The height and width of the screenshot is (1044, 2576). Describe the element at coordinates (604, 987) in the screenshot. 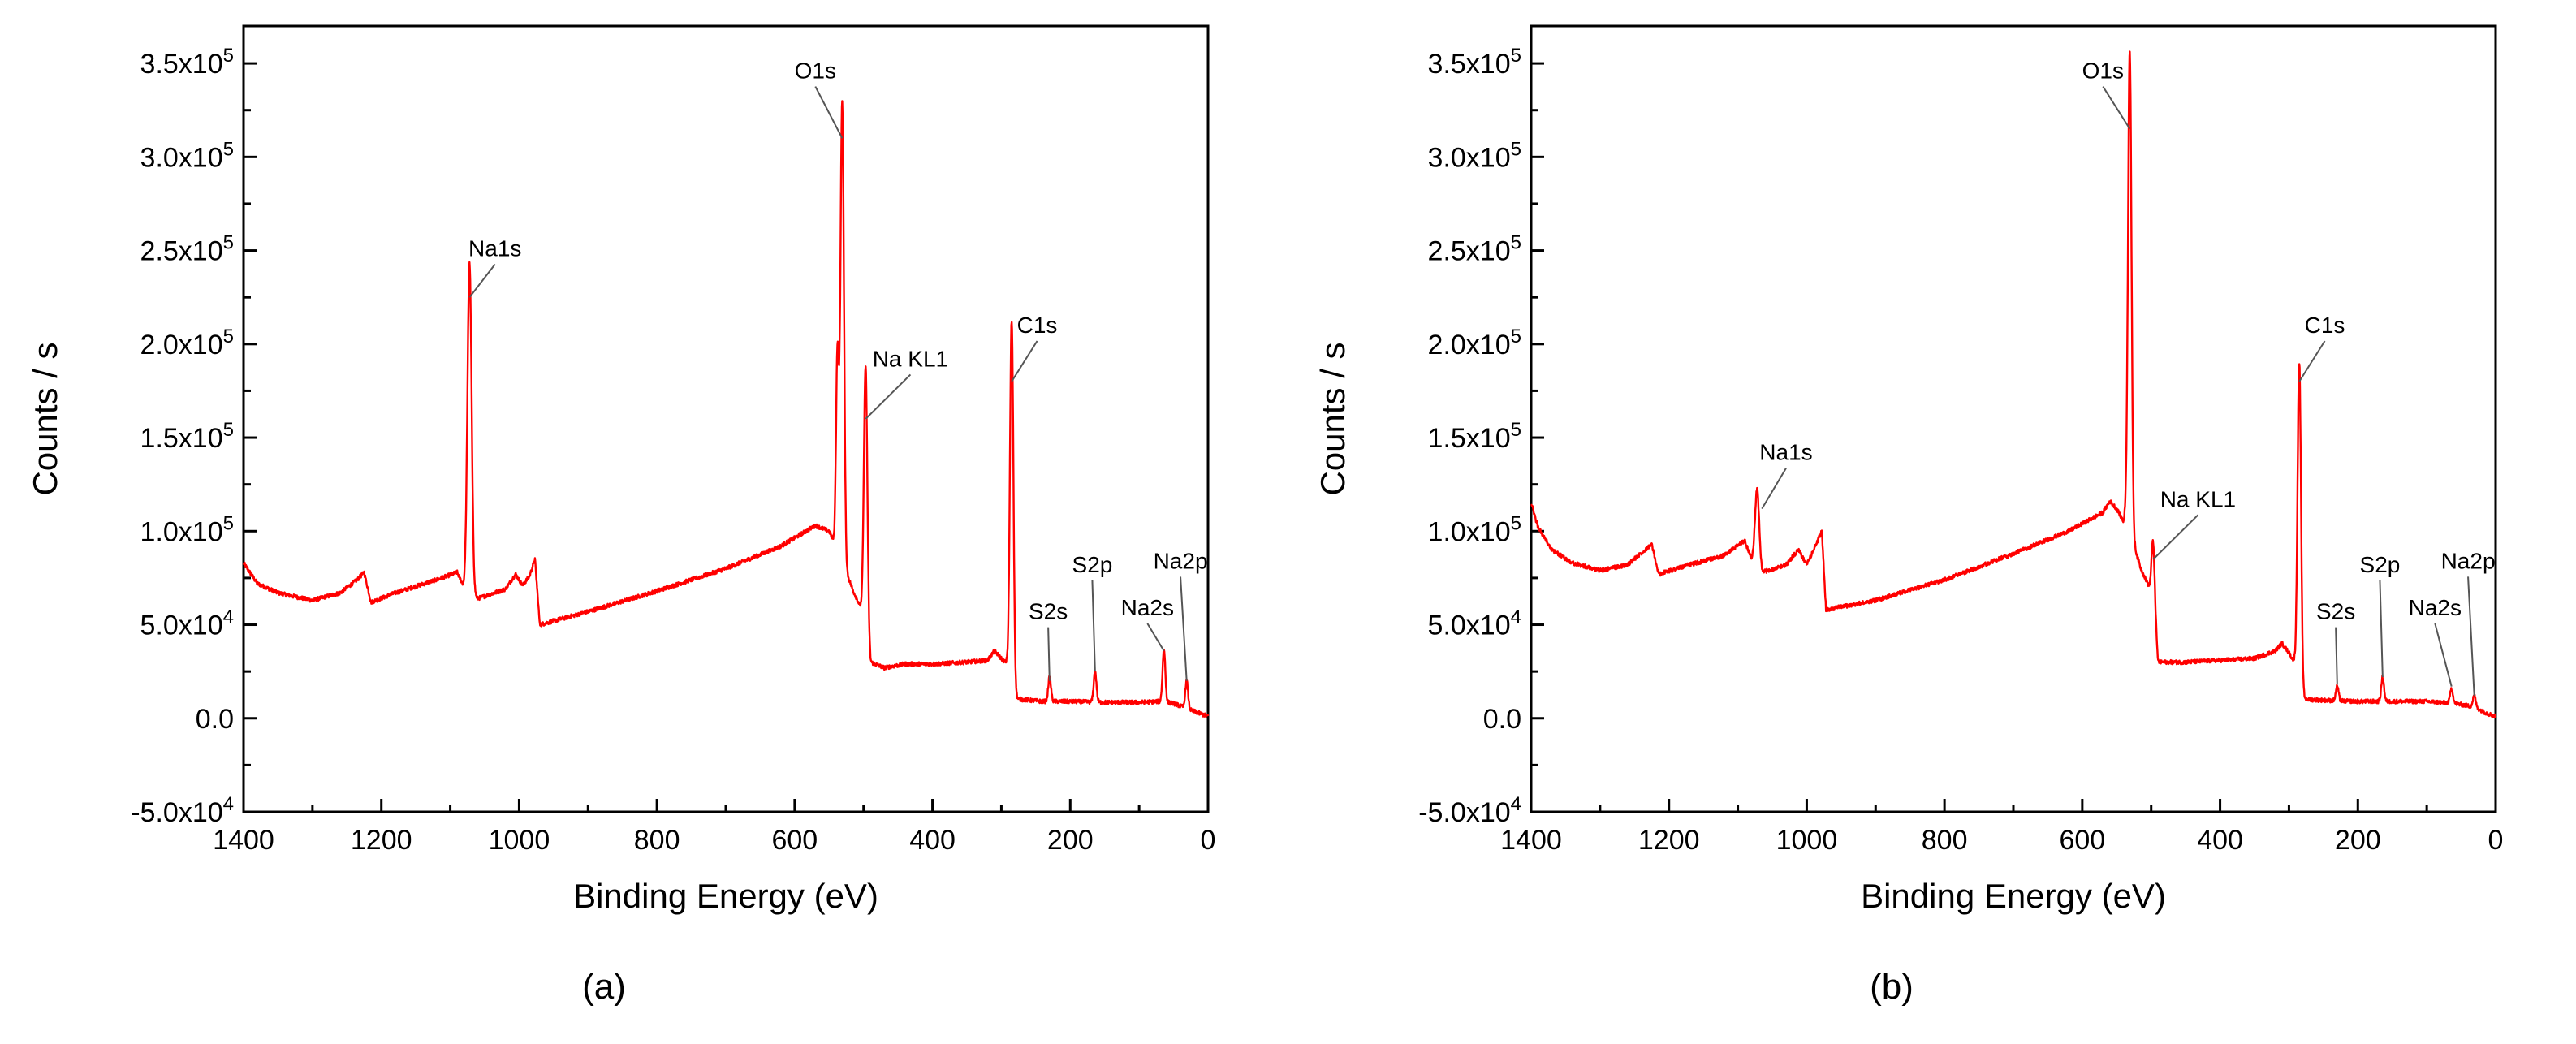

I see `figure-caption: (a)` at that location.